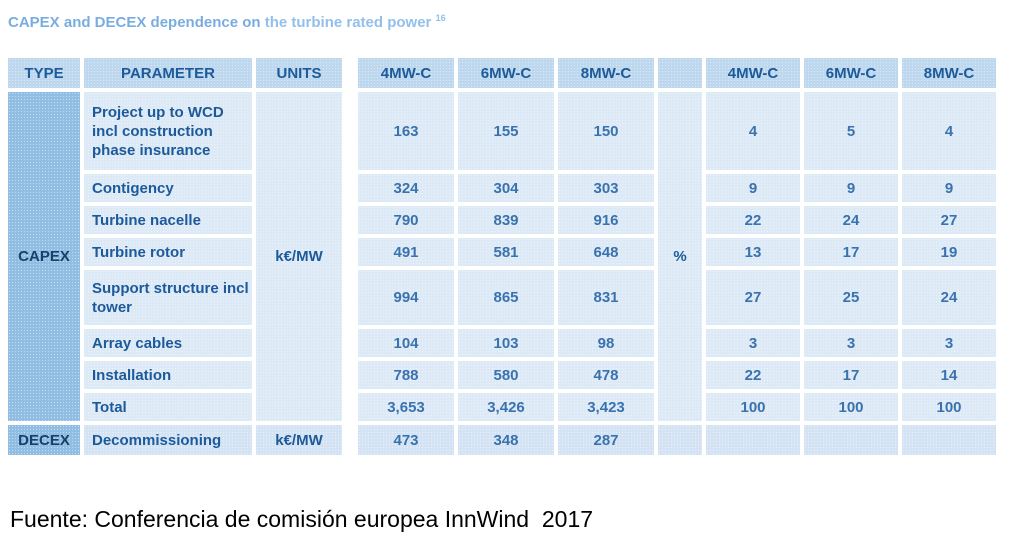 The width and height of the screenshot is (1024, 545). What do you see at coordinates (406, 73) in the screenshot?
I see `header-abs-4mw: 4MW-C` at bounding box center [406, 73].